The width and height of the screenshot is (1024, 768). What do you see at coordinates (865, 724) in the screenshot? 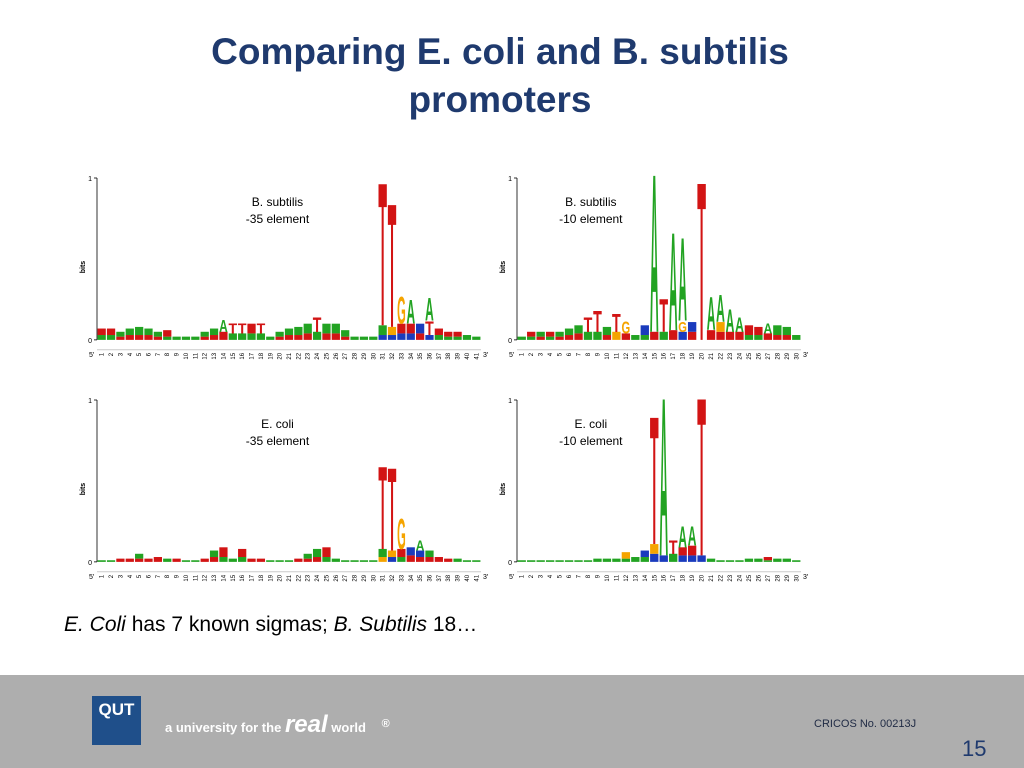
I see `cricos-number: CRICOS No. 00213J` at bounding box center [865, 724].